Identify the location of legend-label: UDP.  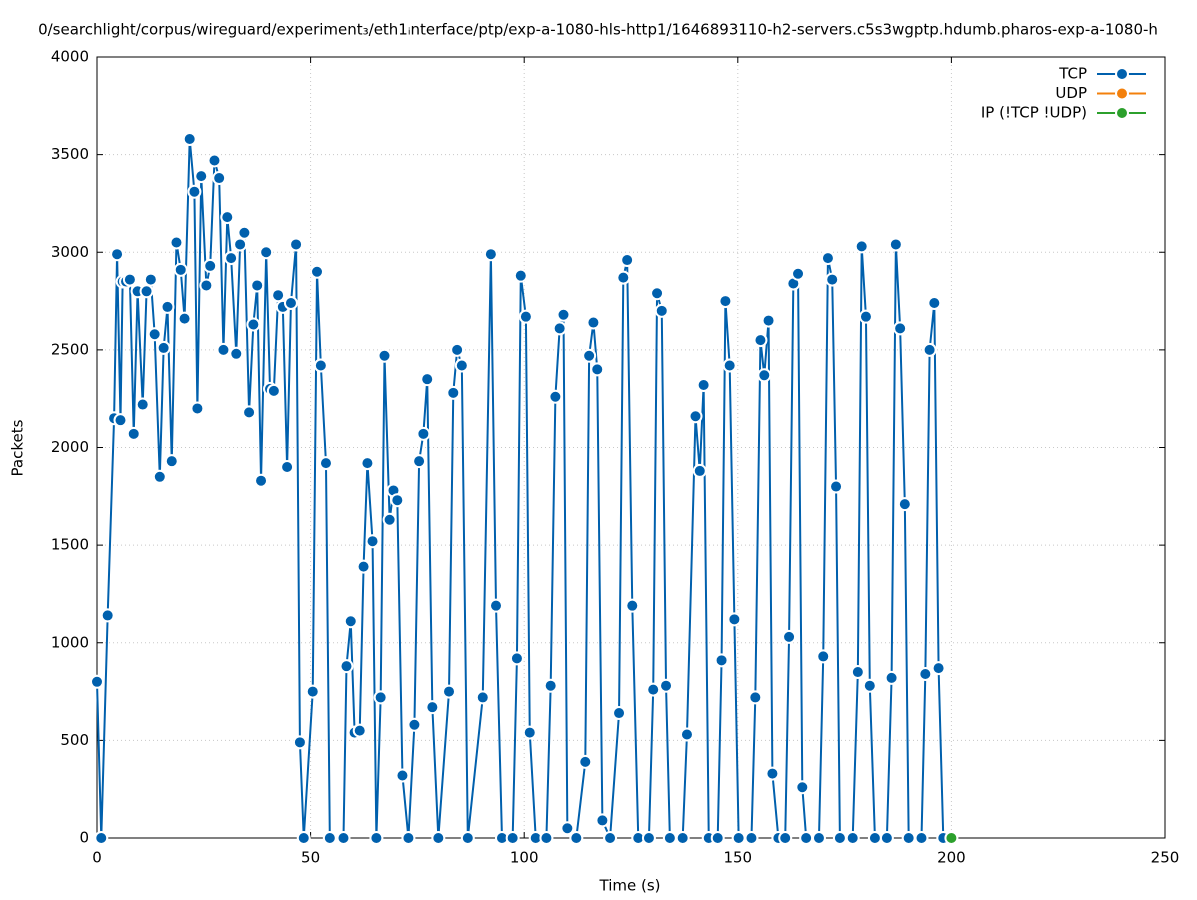
(1071, 93).